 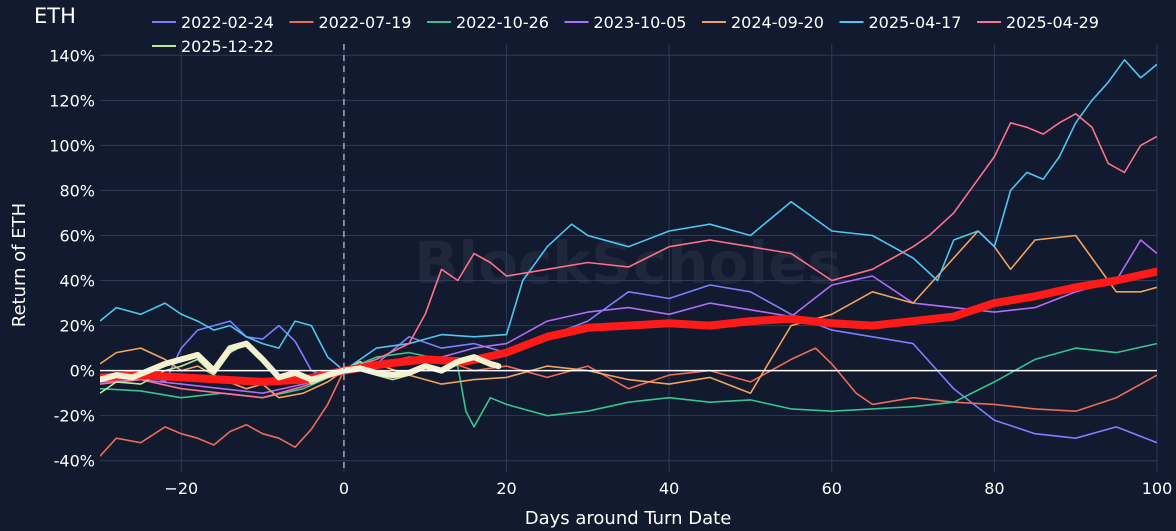 I want to click on x-tick-label: 0, so click(x=344, y=488).